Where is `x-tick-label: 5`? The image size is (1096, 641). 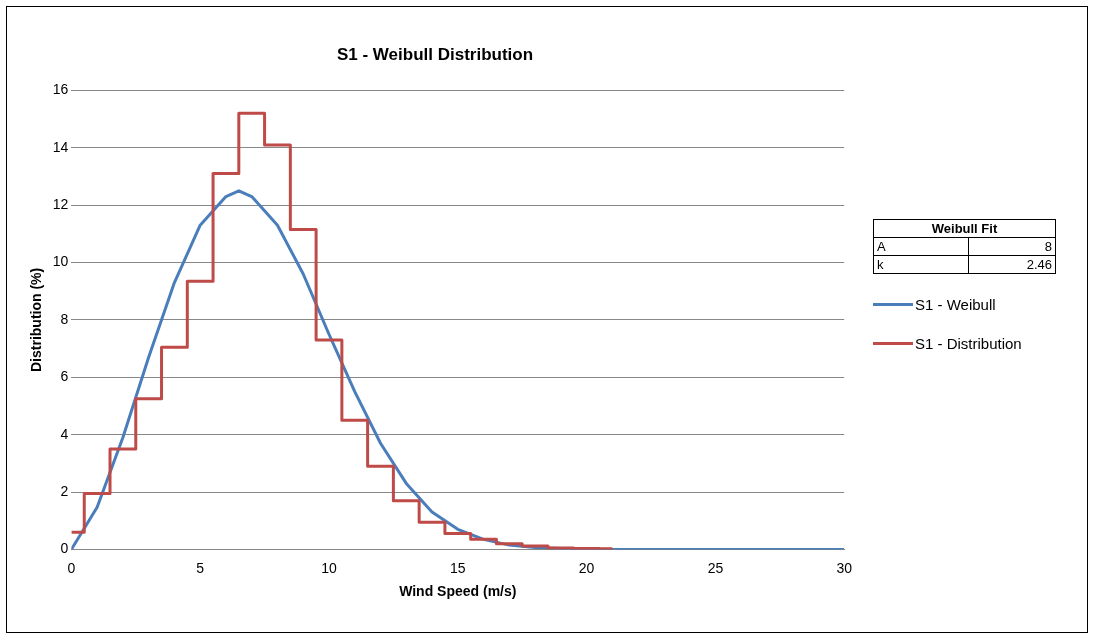
x-tick-label: 5 is located at coordinates (200, 567).